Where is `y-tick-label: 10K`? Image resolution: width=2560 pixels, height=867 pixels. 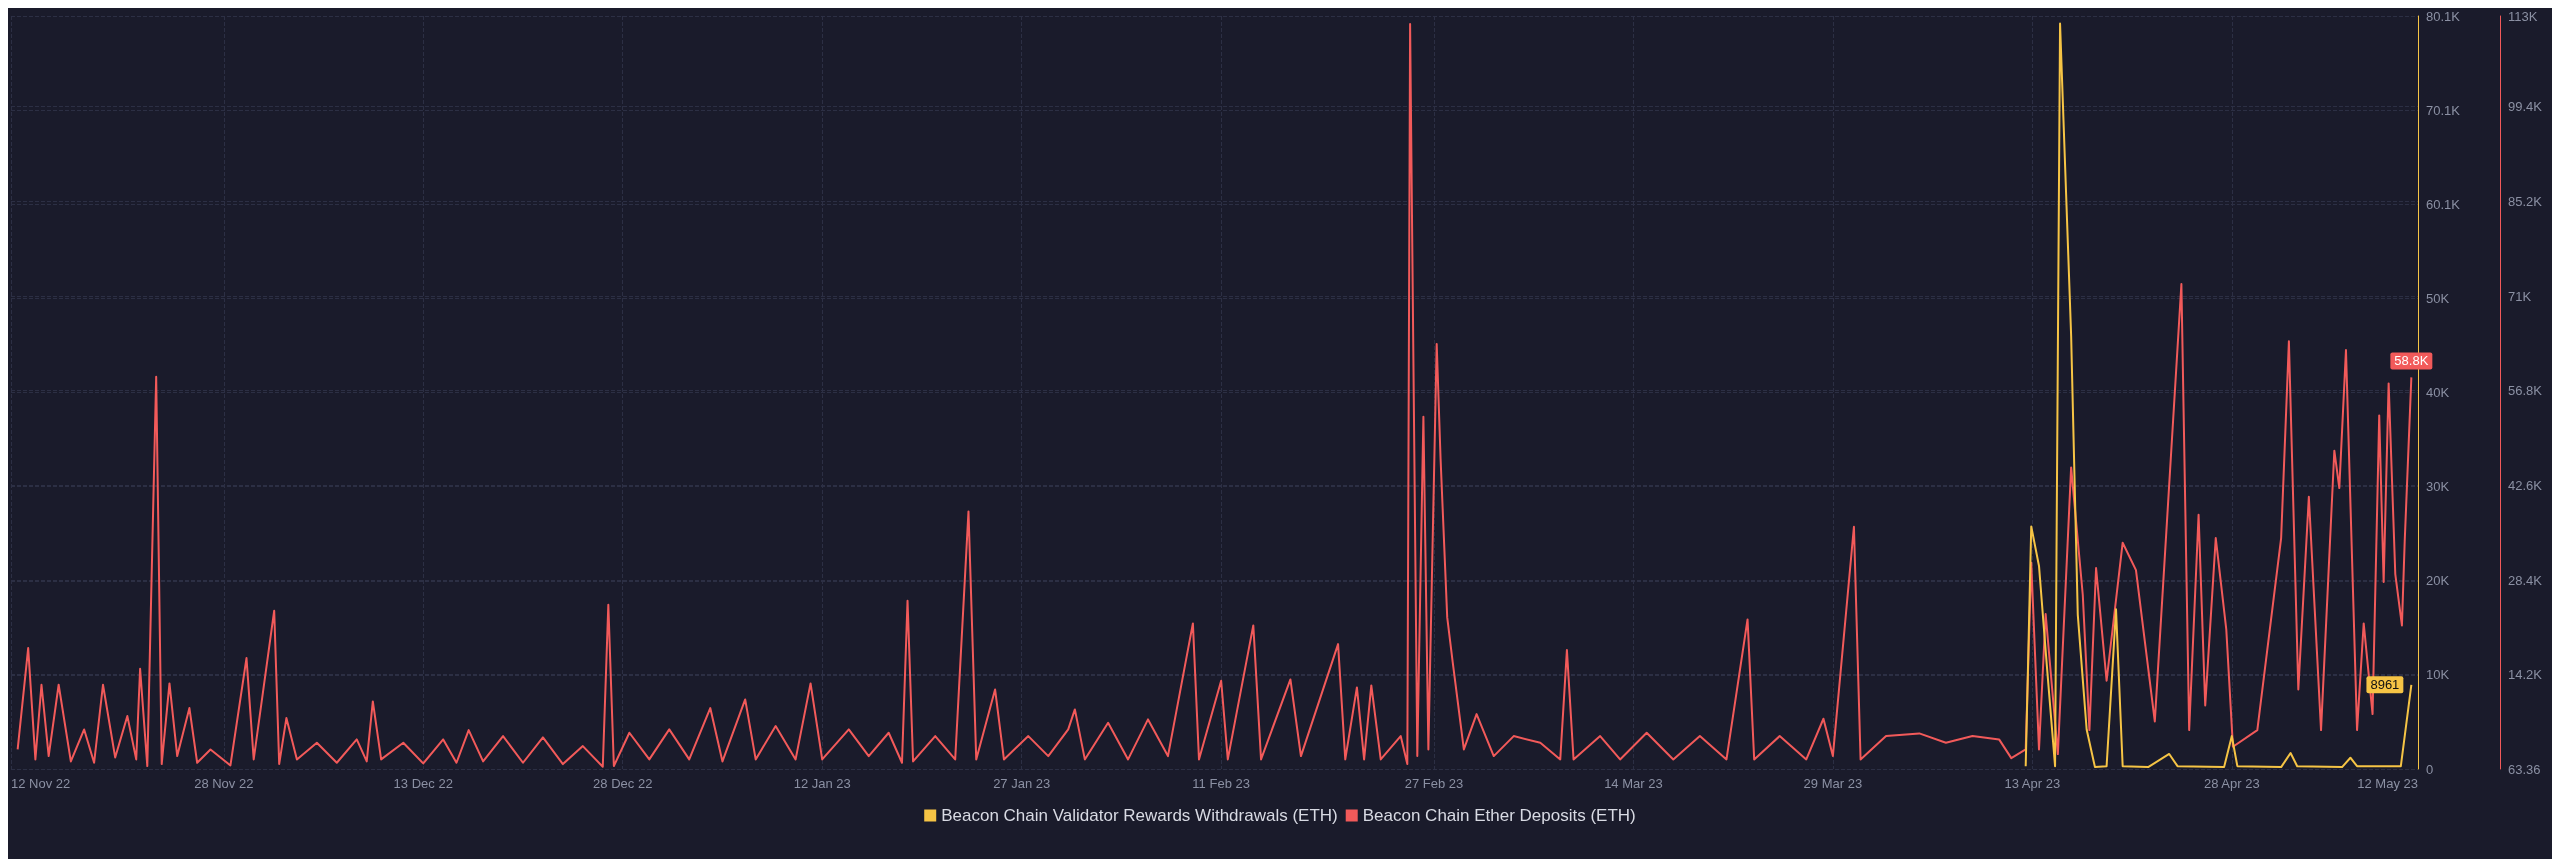 y-tick-label: 10K is located at coordinates (2438, 675).